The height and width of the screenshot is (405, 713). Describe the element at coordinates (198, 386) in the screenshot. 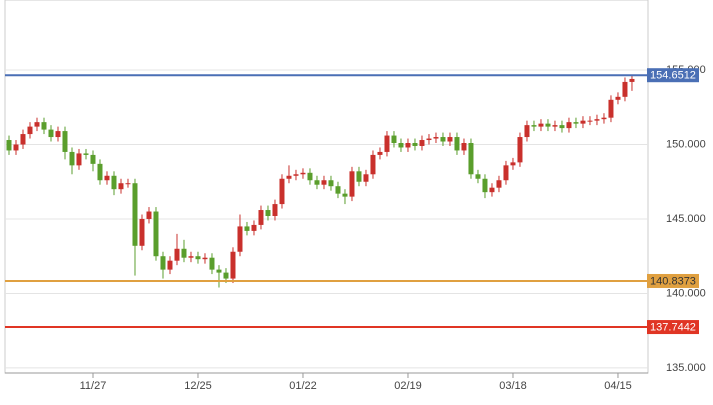

I see `x-tick-label: 12/25` at that location.